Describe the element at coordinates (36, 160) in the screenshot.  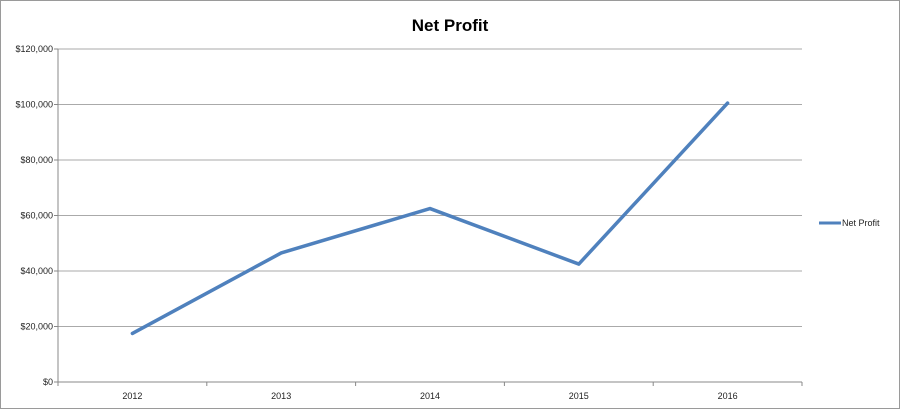
I see `y-tick-label: $80,000` at that location.